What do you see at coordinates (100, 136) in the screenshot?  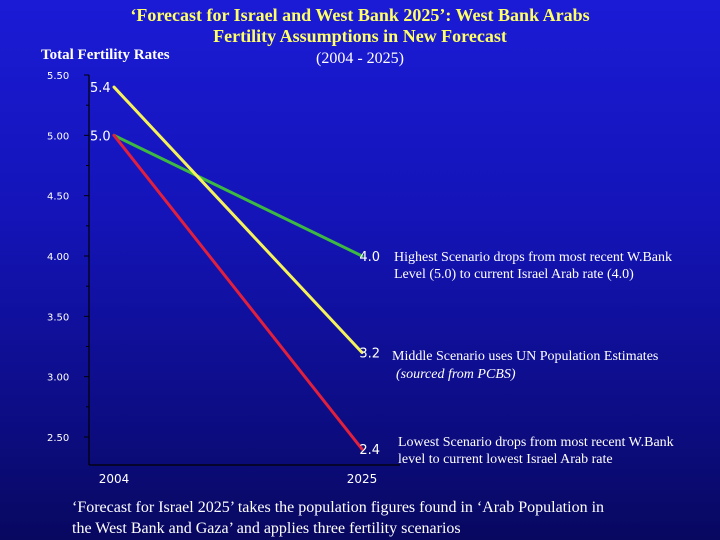 I see `high-data-label: 5.0` at bounding box center [100, 136].